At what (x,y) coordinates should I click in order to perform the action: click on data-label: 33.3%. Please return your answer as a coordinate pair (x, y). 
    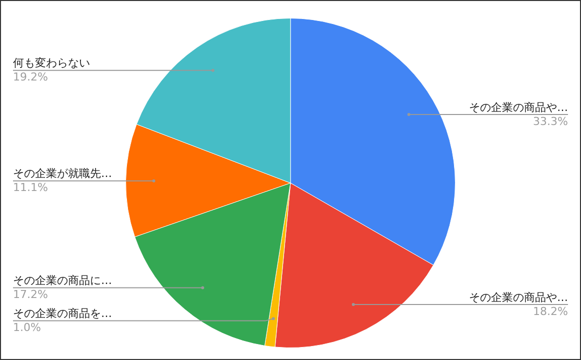
    Looking at the image, I should click on (550, 121).